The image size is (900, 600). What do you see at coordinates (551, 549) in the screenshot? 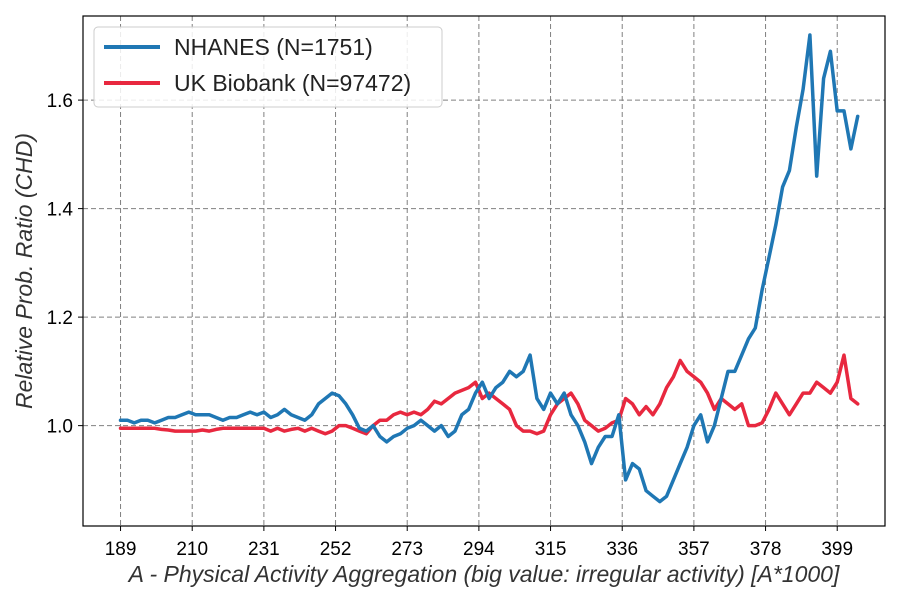
I see `x-tick-label: 315` at bounding box center [551, 549].